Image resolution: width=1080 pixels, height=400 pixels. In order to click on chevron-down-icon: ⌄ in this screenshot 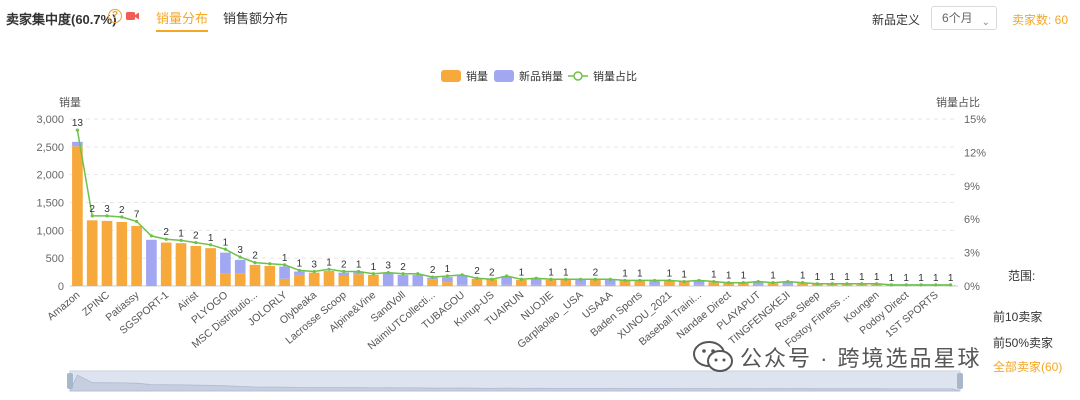, I will do `click(985, 22)`.